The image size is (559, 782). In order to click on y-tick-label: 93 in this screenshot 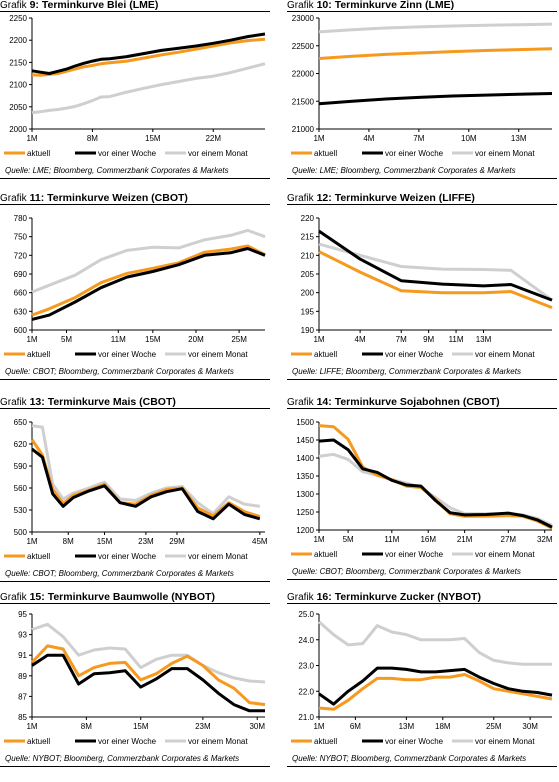, I will do `click(22, 635)`.